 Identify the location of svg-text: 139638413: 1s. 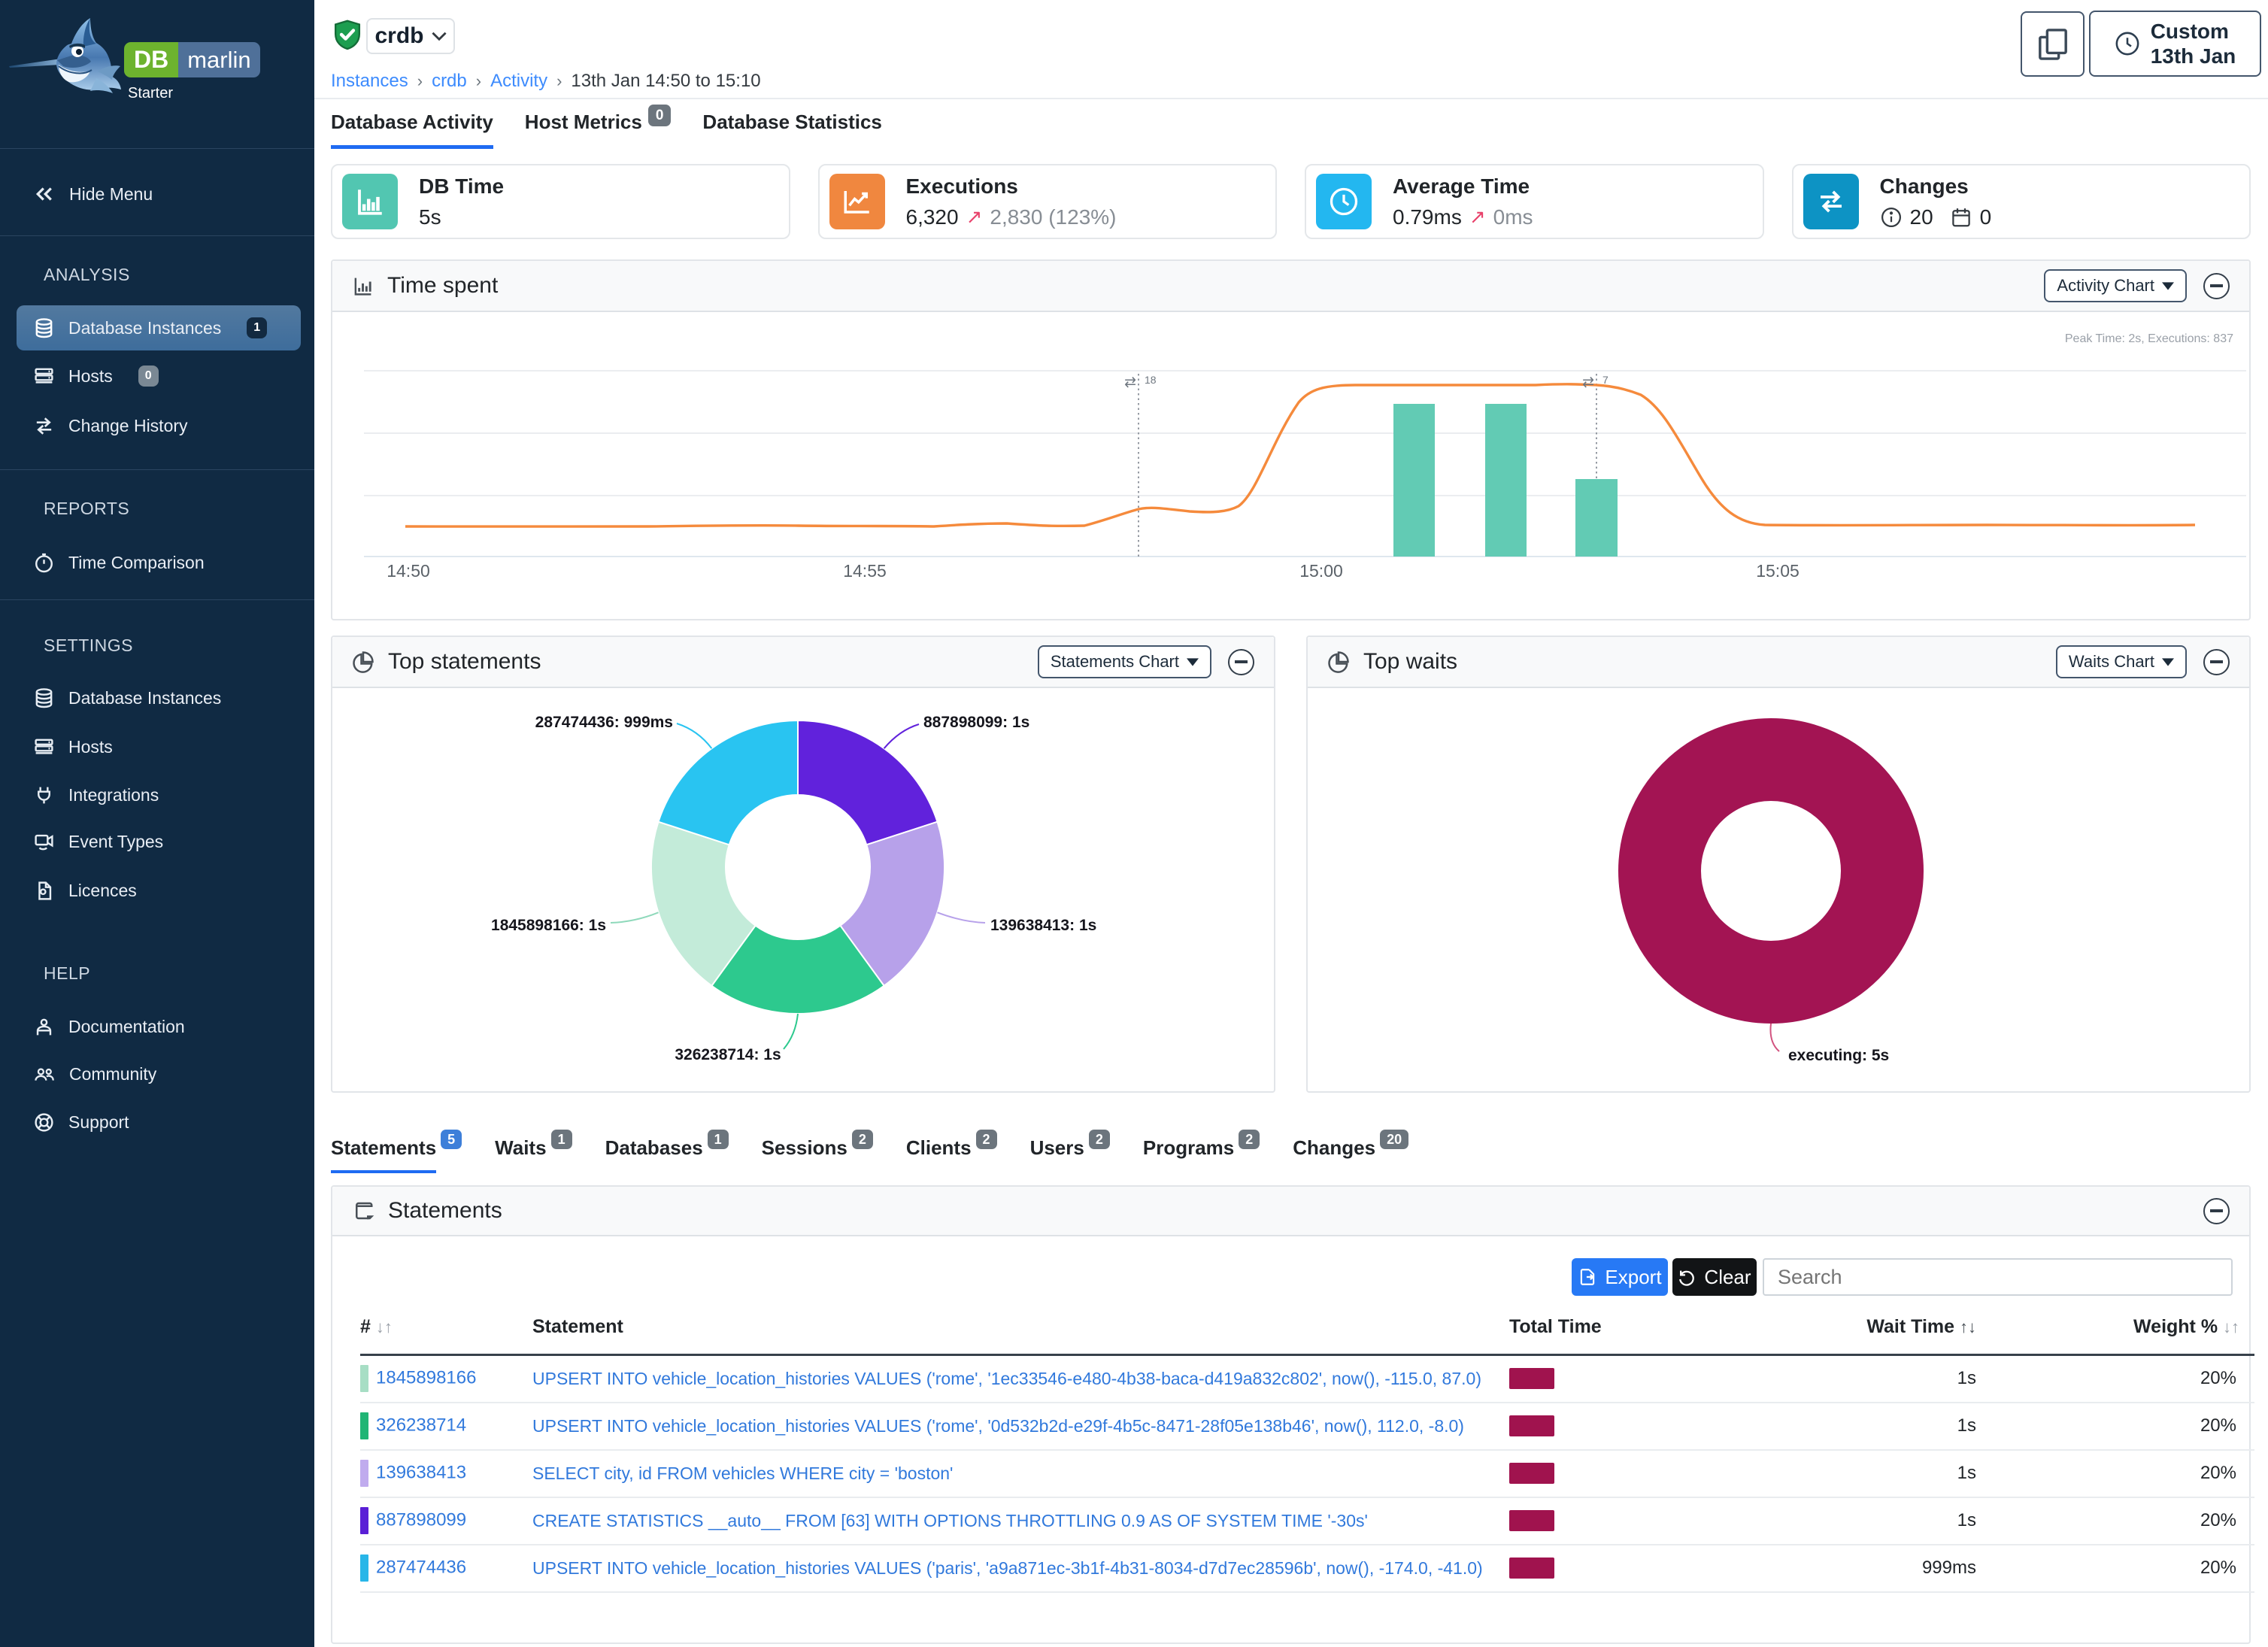
(1043, 925).